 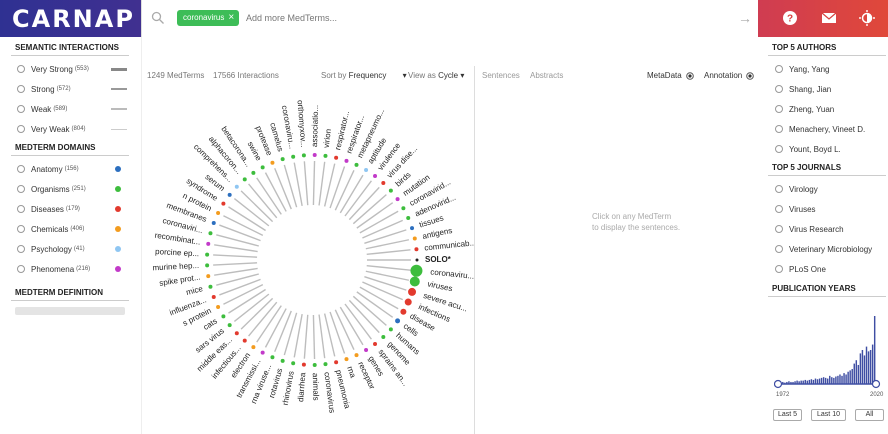 I want to click on mail-icon, so click(x=829, y=18).